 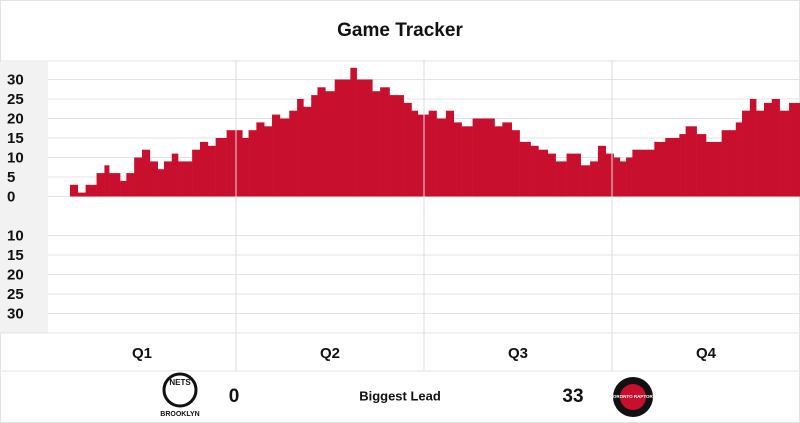 I want to click on y-tick-label: 5, so click(x=11, y=177).